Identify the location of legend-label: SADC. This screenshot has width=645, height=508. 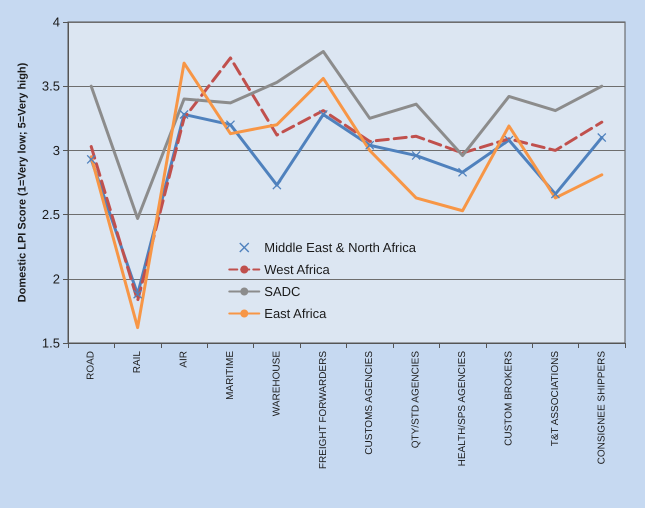
(282, 291).